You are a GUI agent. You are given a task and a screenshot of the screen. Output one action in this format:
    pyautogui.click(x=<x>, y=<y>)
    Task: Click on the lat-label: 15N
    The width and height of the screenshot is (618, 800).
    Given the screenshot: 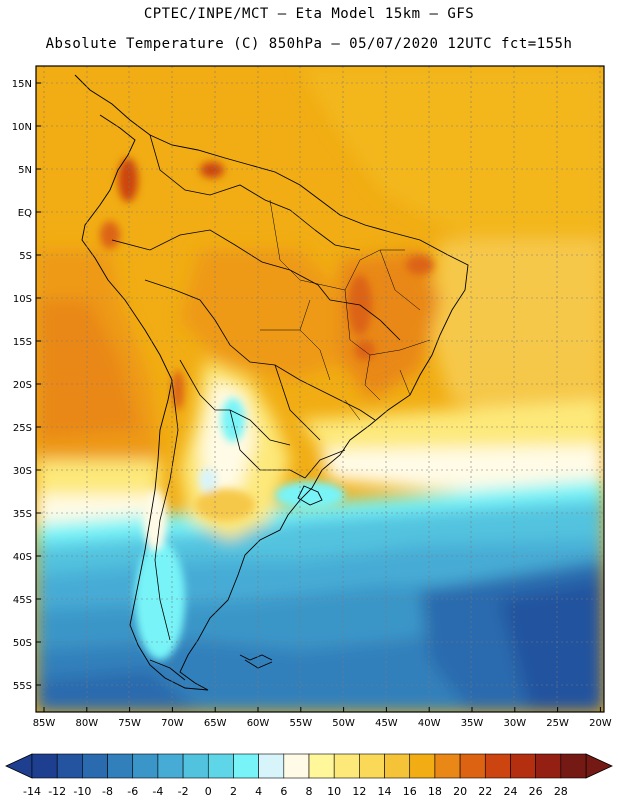 What is the action you would take?
    pyautogui.click(x=22, y=84)
    